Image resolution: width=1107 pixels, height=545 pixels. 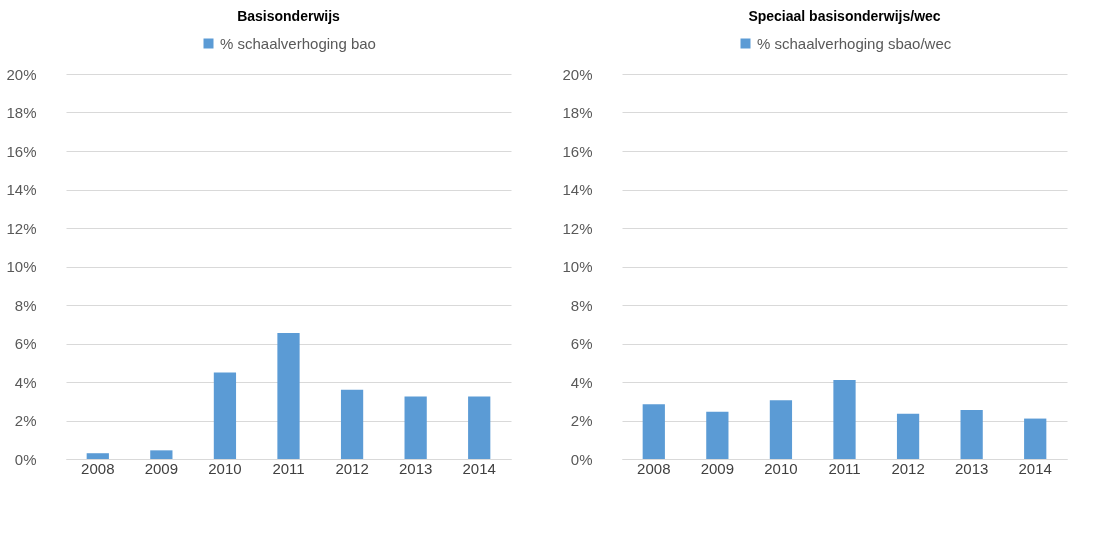 What do you see at coordinates (854, 43) in the screenshot?
I see `legend-label: % schaalverhoging sbao/wec` at bounding box center [854, 43].